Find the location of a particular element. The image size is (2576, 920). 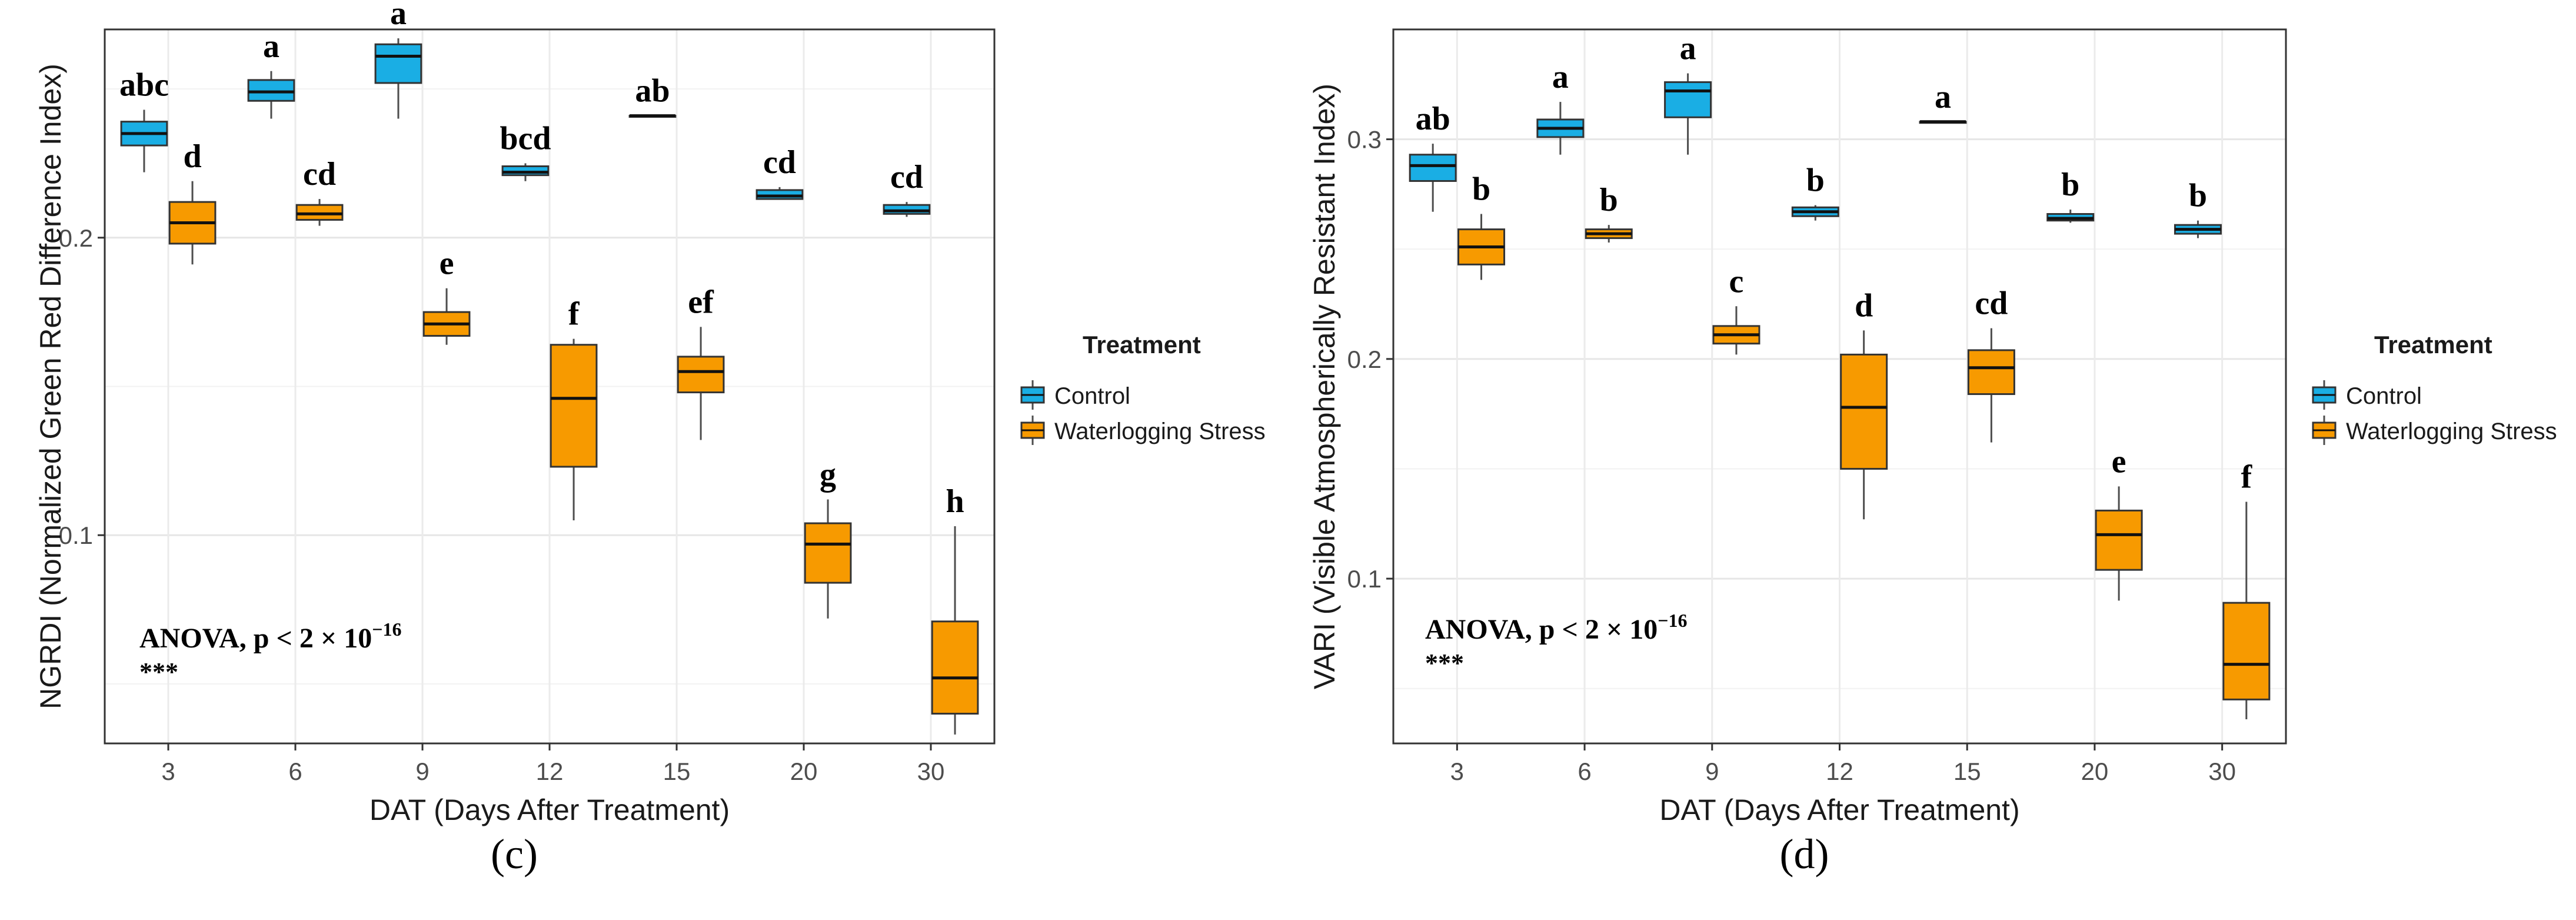

panel-label: (c) is located at coordinates (514, 854).